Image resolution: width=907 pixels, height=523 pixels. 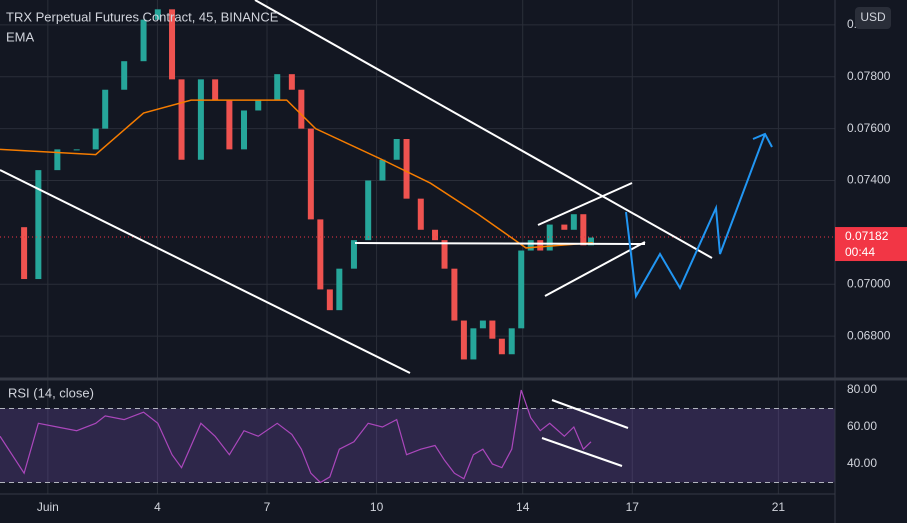 What do you see at coordinates (48, 507) in the screenshot?
I see `x-tick-label: Juin` at bounding box center [48, 507].